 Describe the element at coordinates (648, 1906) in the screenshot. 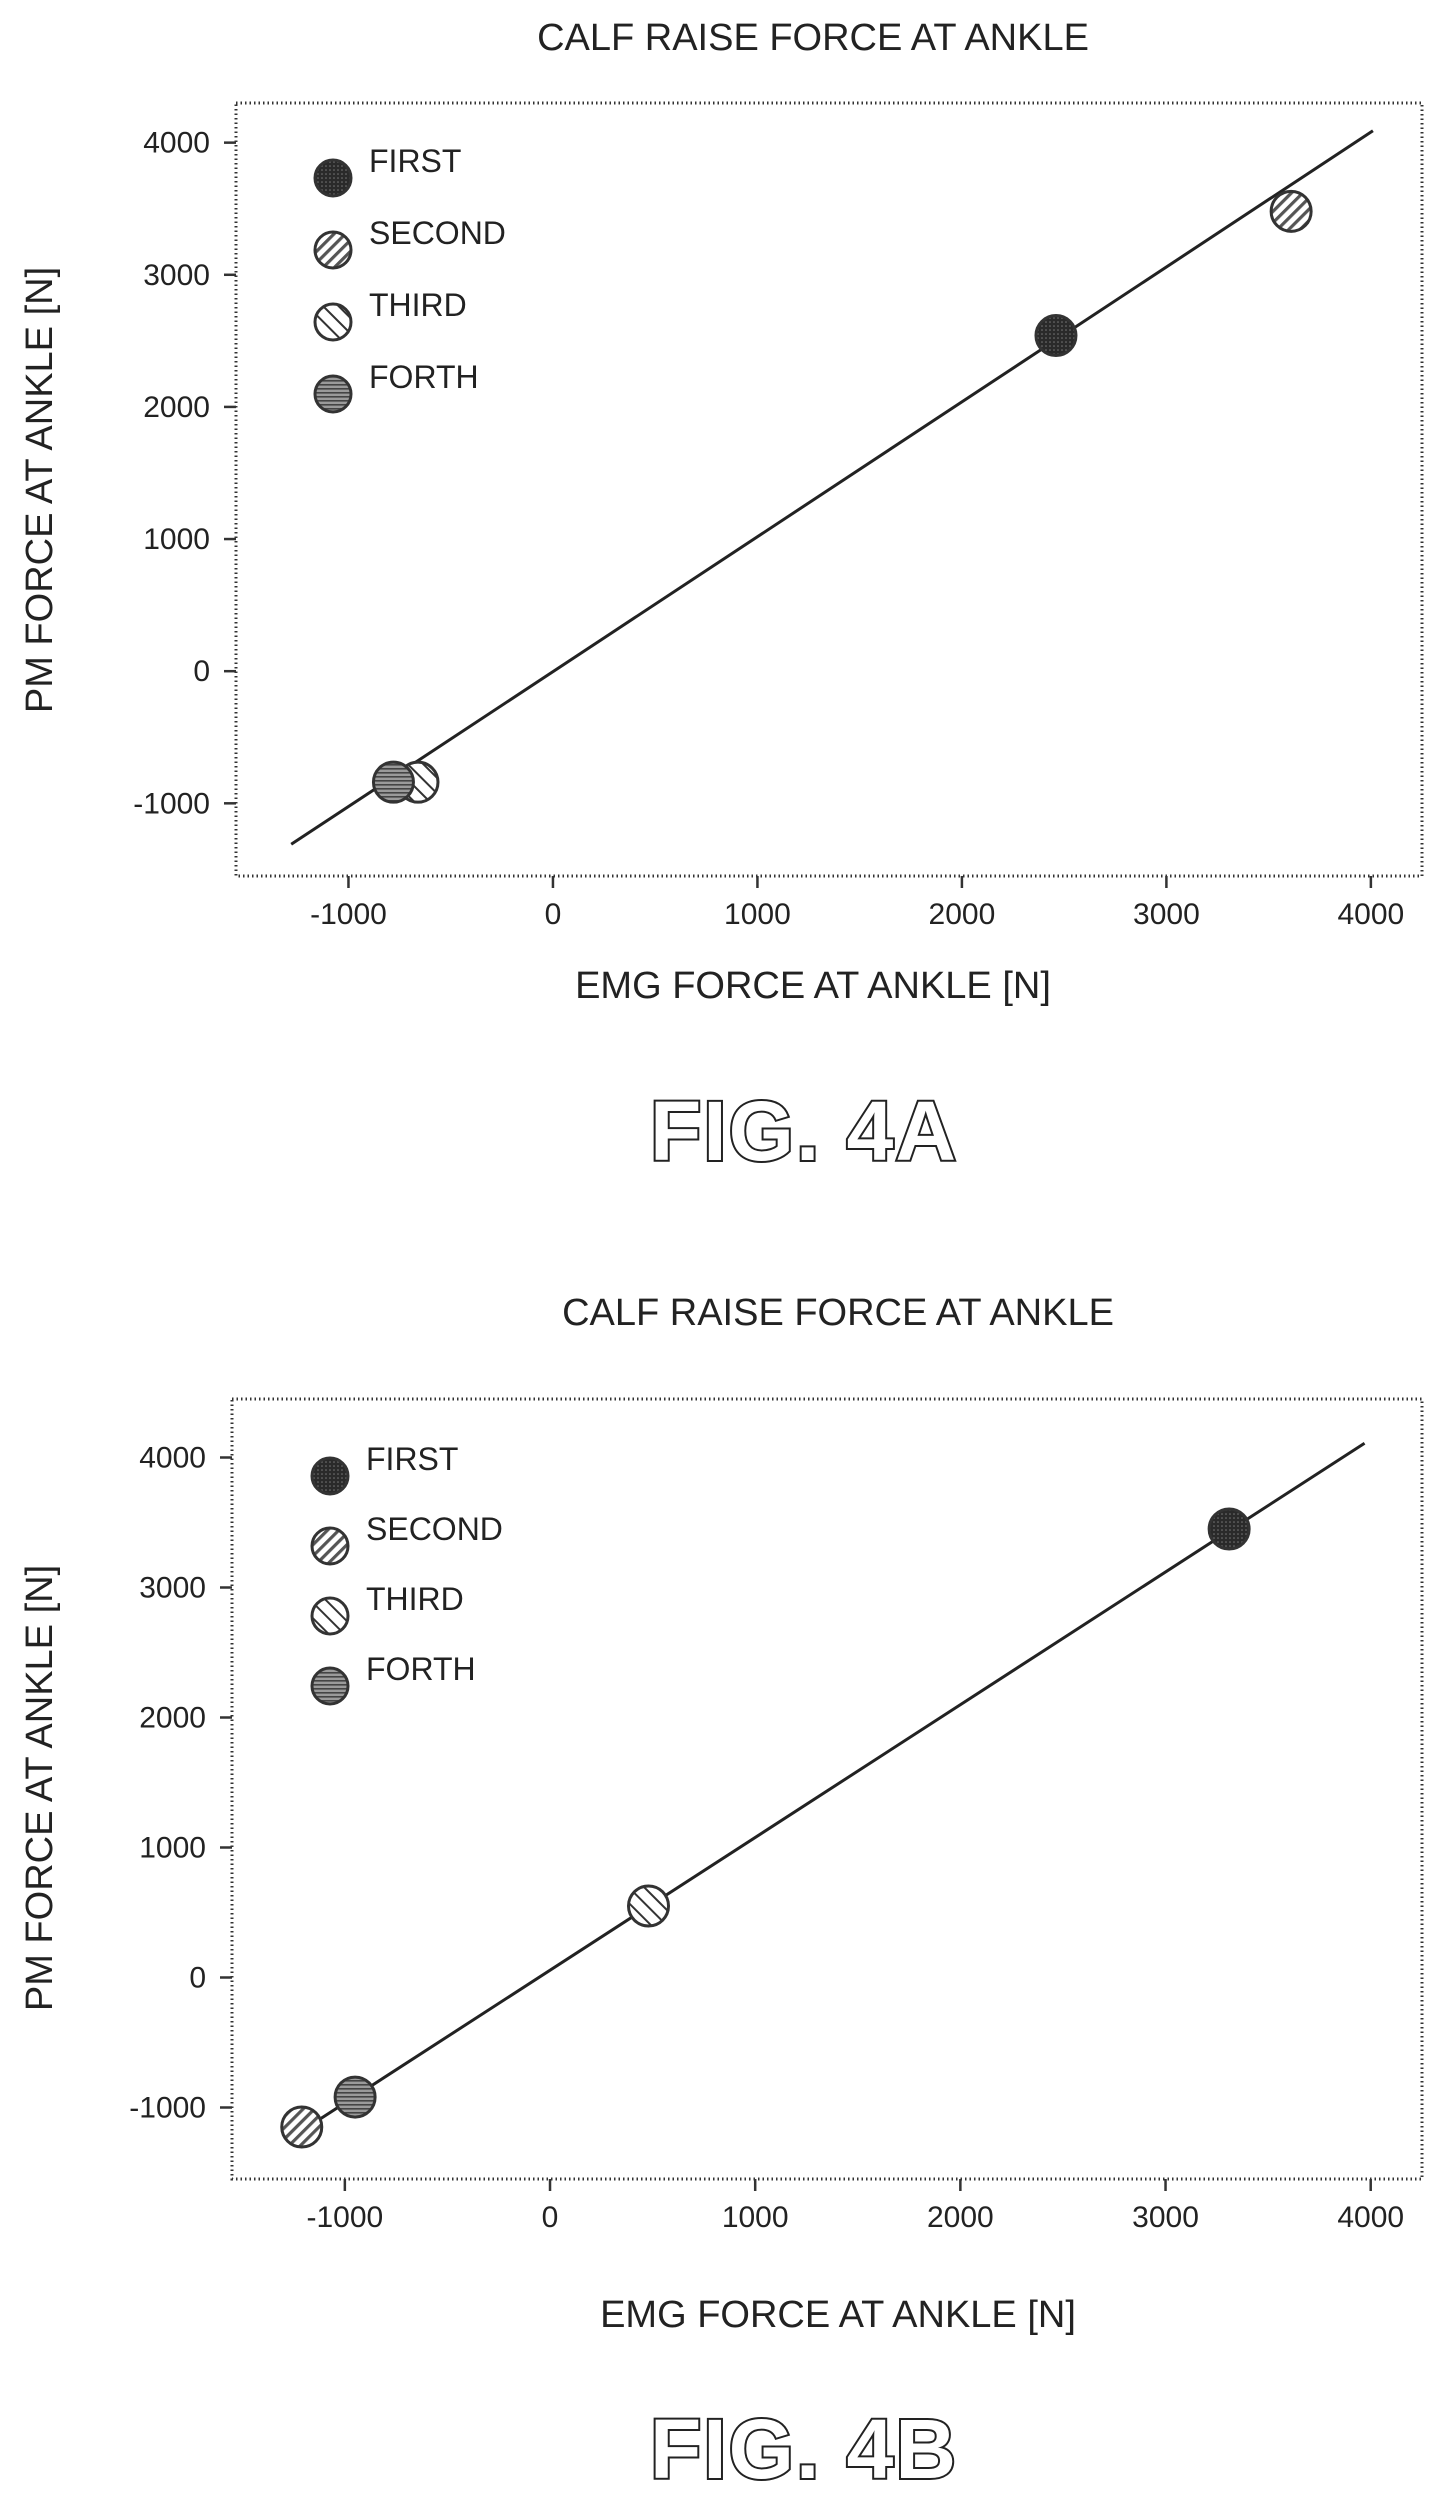

I see `point-third` at that location.